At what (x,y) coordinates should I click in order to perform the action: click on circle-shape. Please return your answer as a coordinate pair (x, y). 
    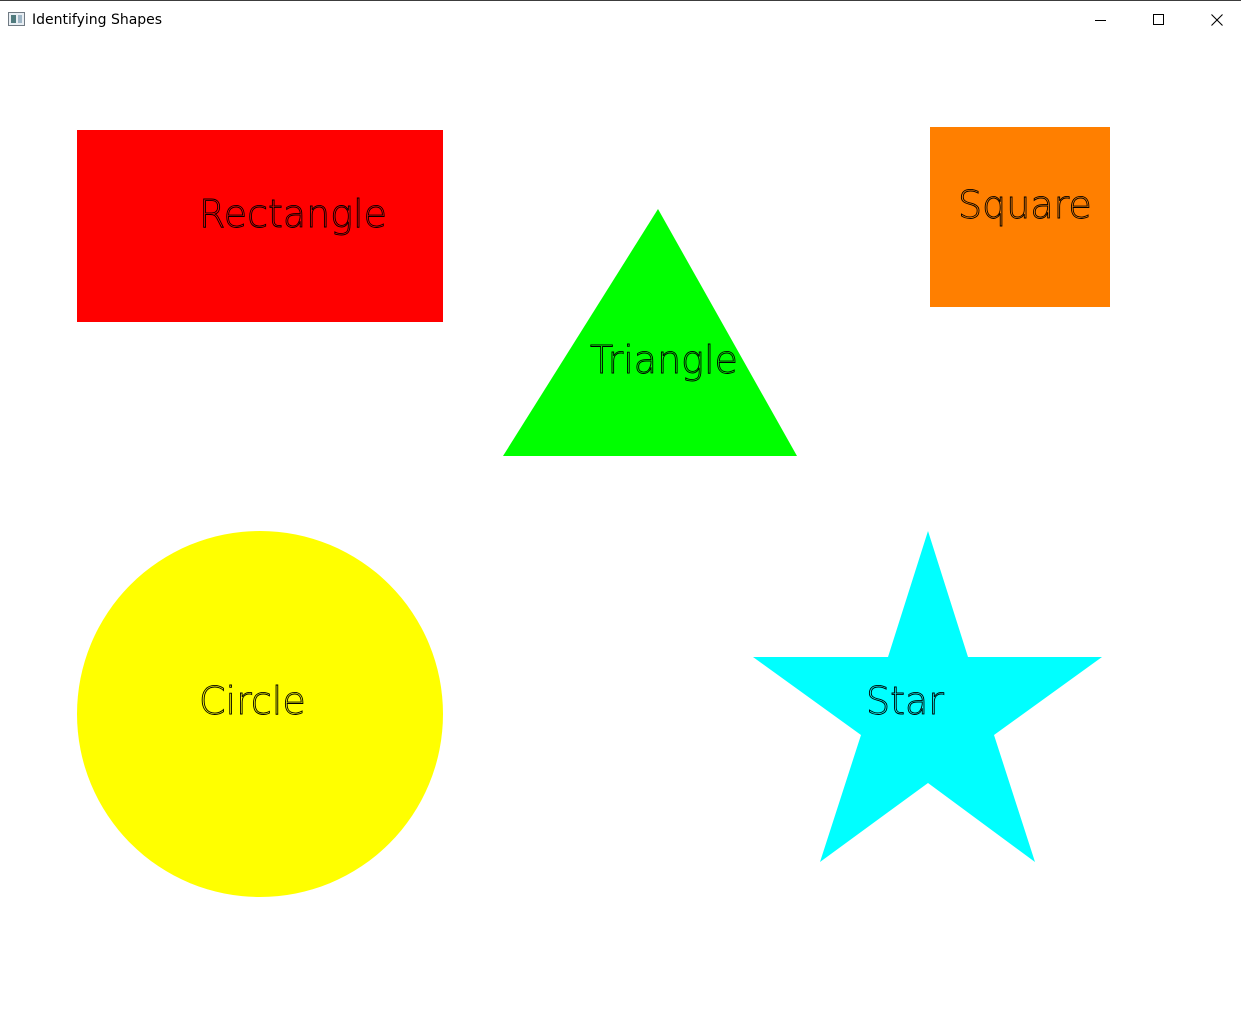
    Looking at the image, I should click on (260, 714).